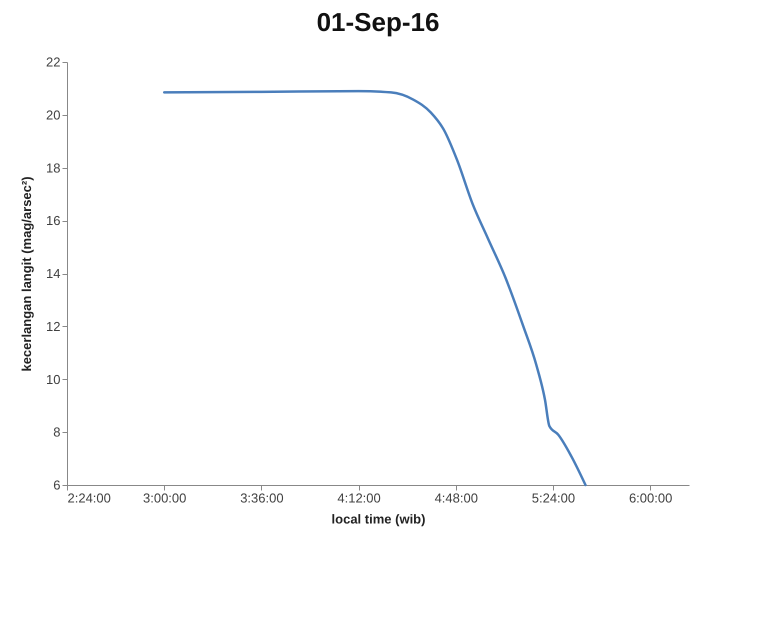  What do you see at coordinates (89, 498) in the screenshot?
I see `x-tick-label: 2:24:00` at bounding box center [89, 498].